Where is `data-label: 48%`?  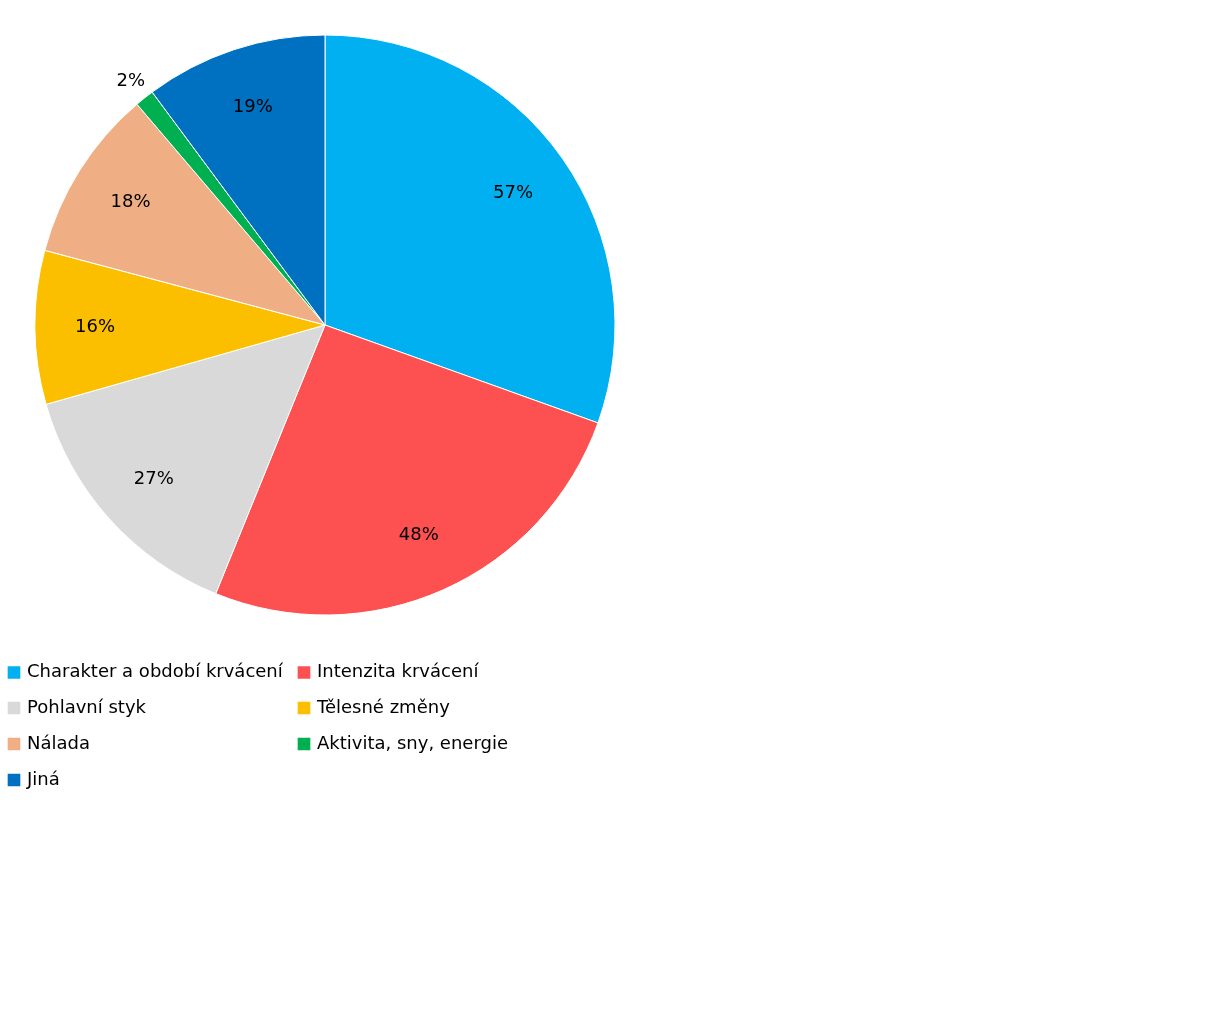
data-label: 48% is located at coordinates (418, 534).